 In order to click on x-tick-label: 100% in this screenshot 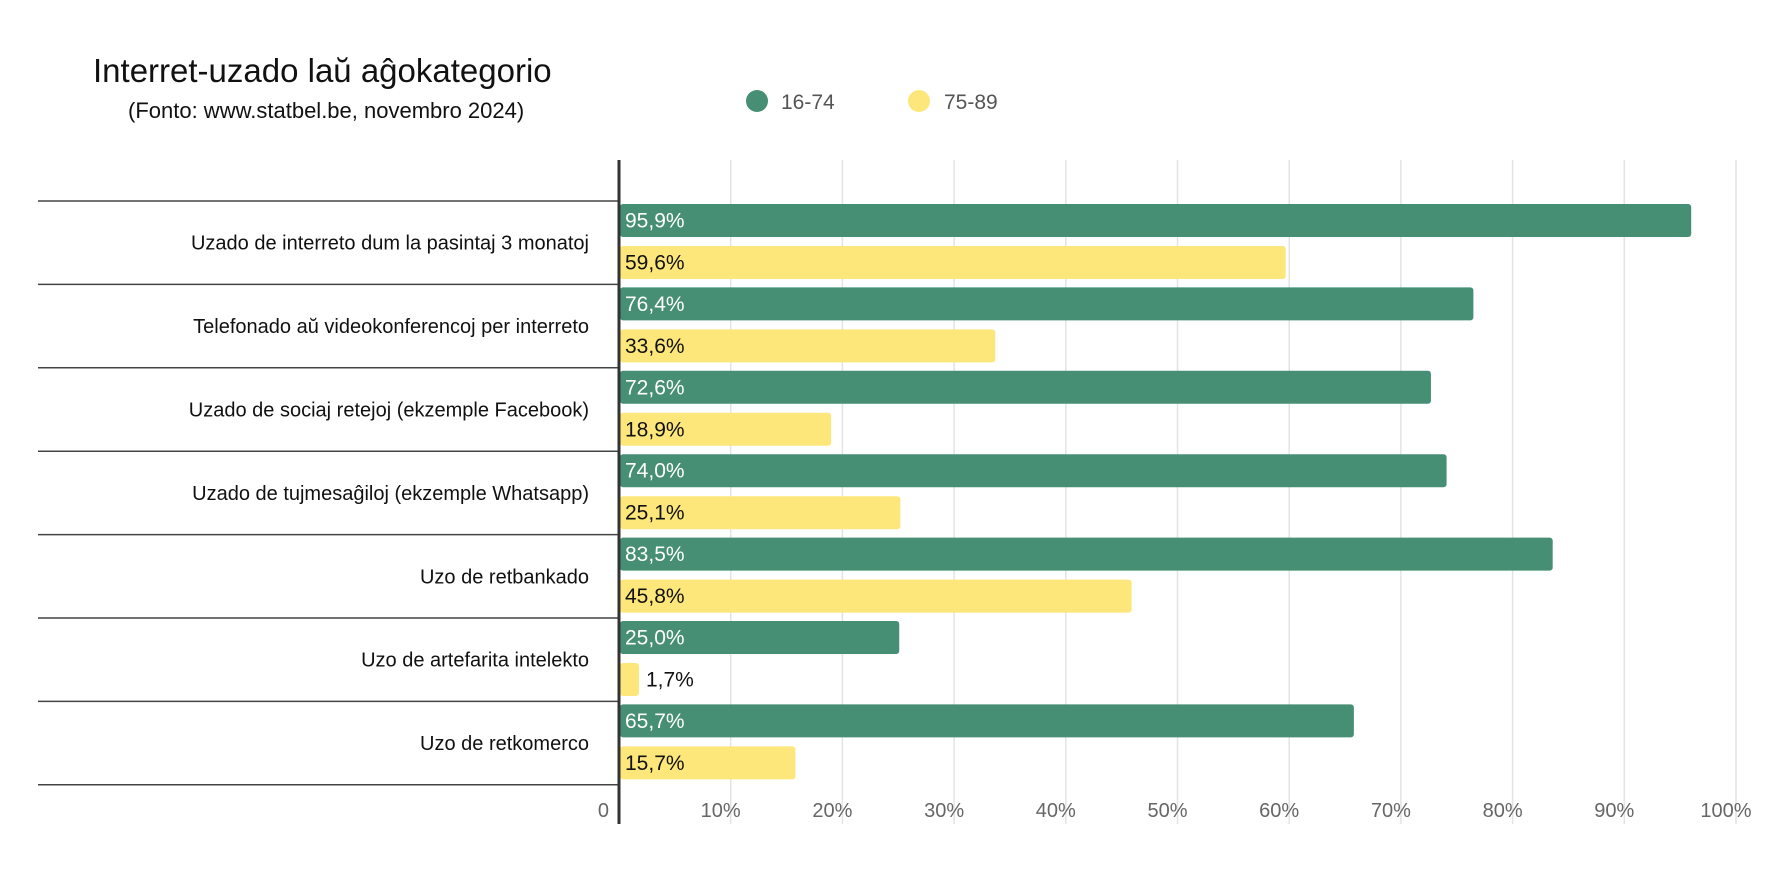, I will do `click(1725, 811)`.